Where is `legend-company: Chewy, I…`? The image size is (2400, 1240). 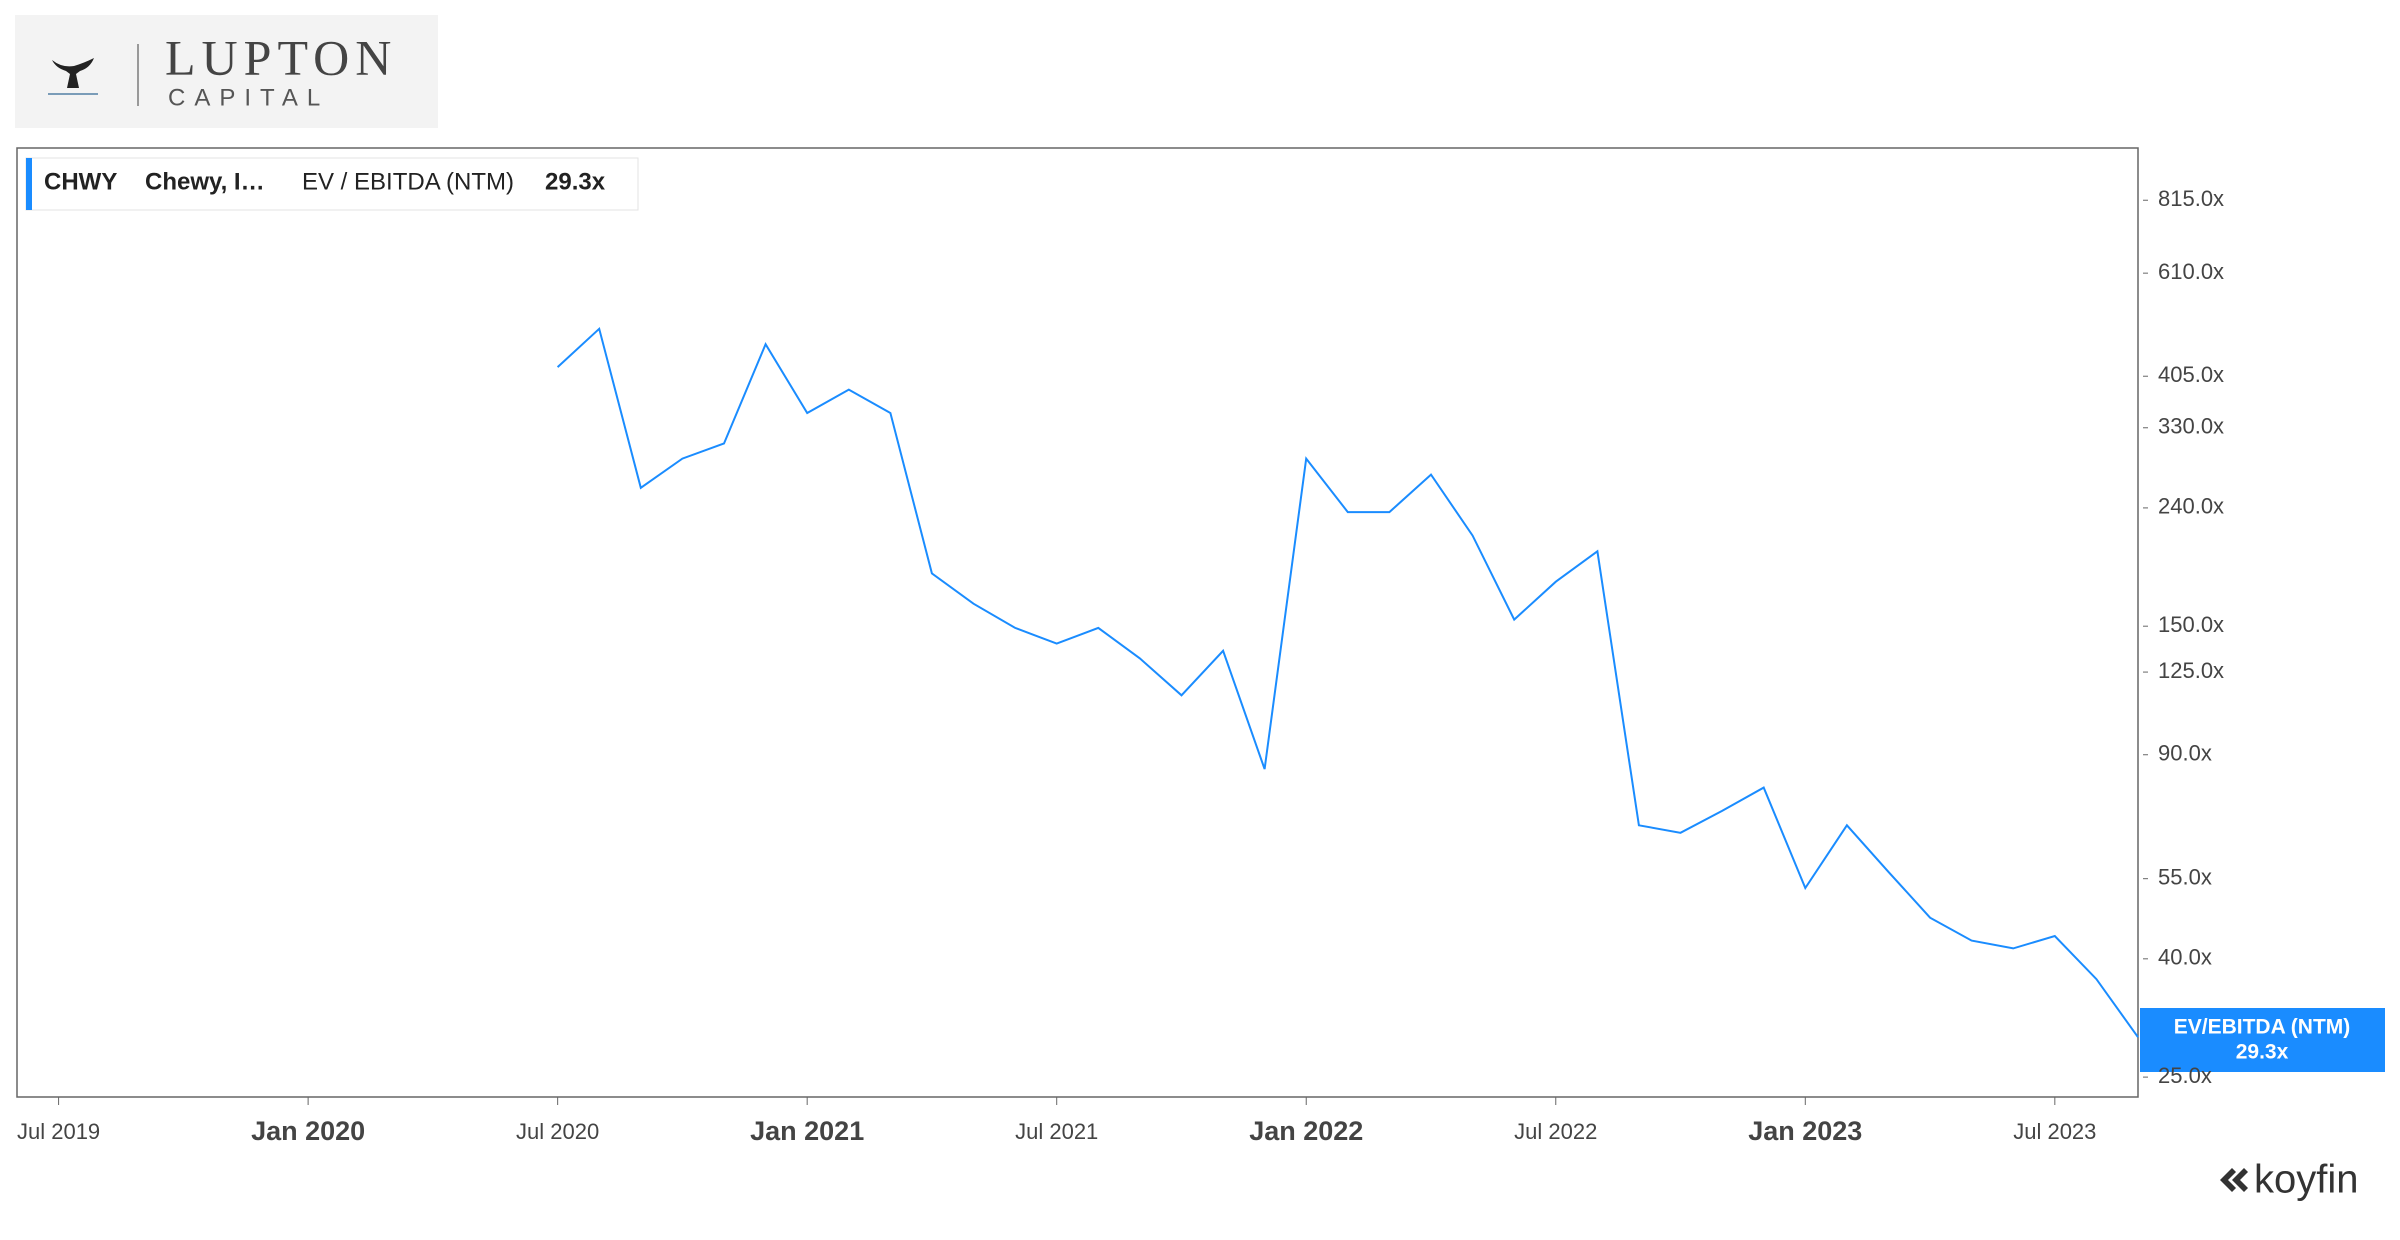
legend-company: Chewy, I… is located at coordinates (205, 181).